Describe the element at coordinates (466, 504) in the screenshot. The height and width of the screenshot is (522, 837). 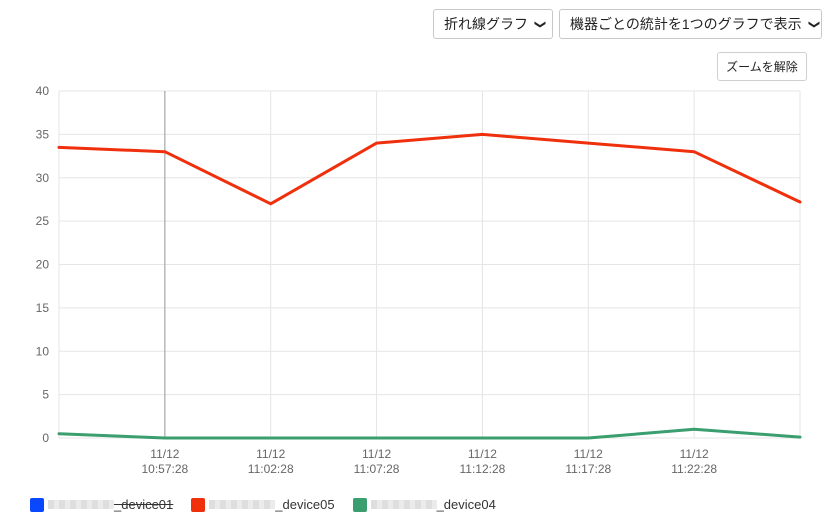
I see `legend-label: _device04` at that location.